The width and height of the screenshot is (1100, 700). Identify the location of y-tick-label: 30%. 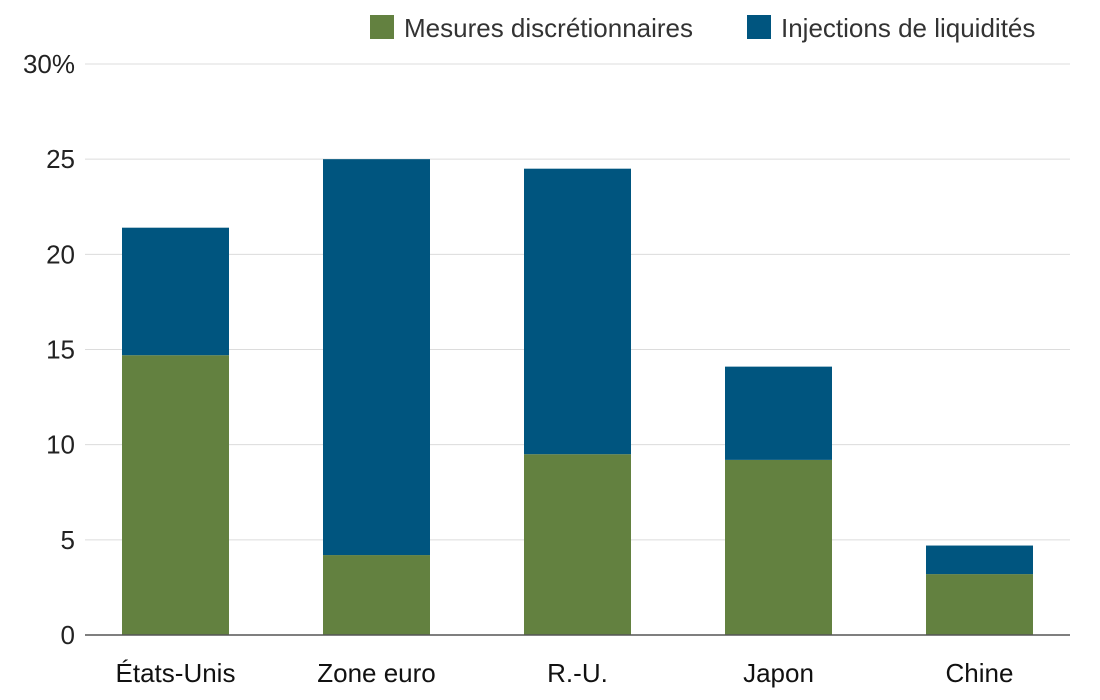
(49, 64).